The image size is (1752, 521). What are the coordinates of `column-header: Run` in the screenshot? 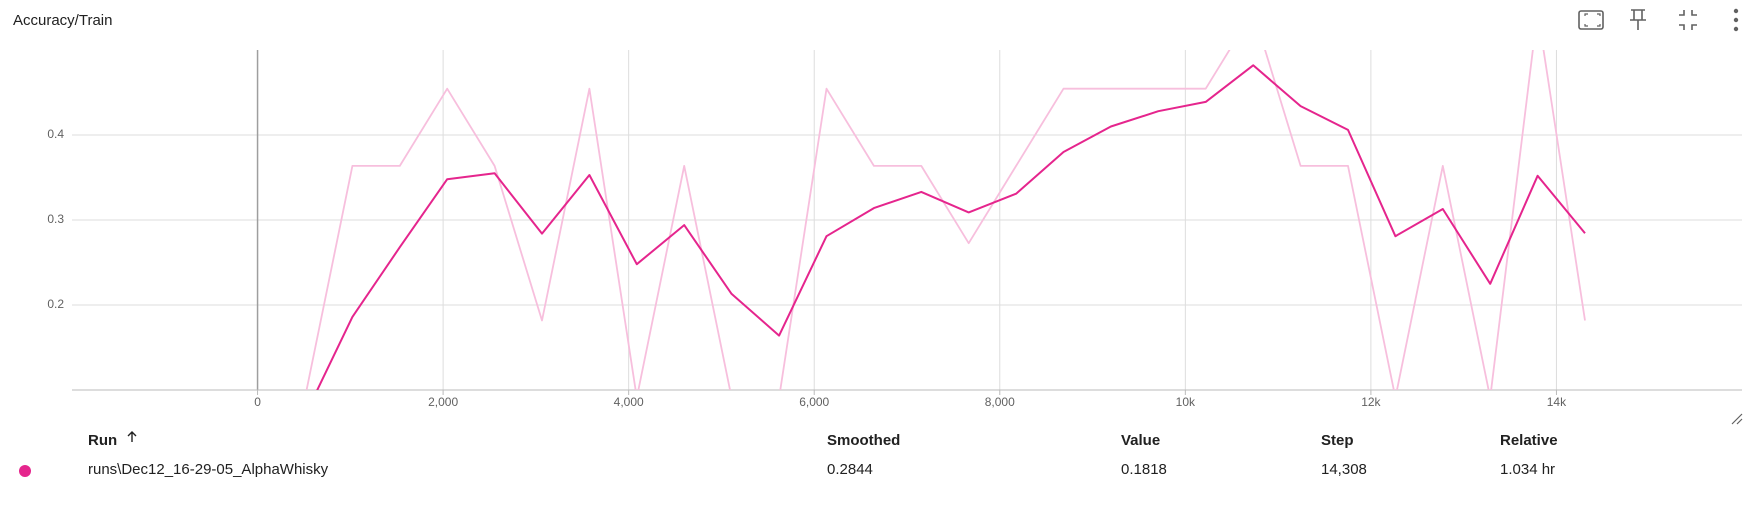 It's located at (102, 440).